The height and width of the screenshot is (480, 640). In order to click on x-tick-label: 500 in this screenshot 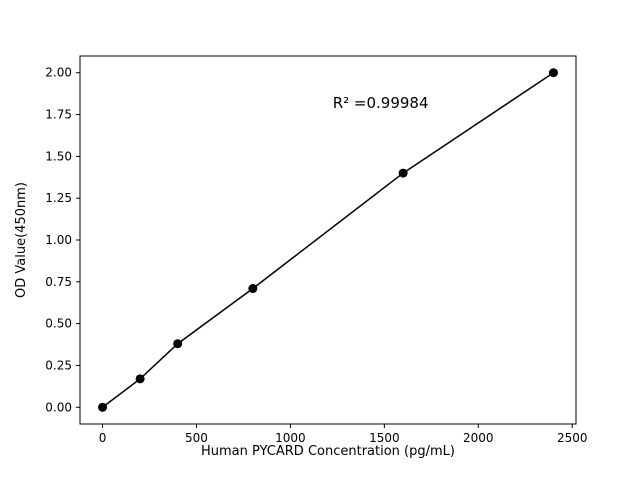, I will do `click(196, 438)`.